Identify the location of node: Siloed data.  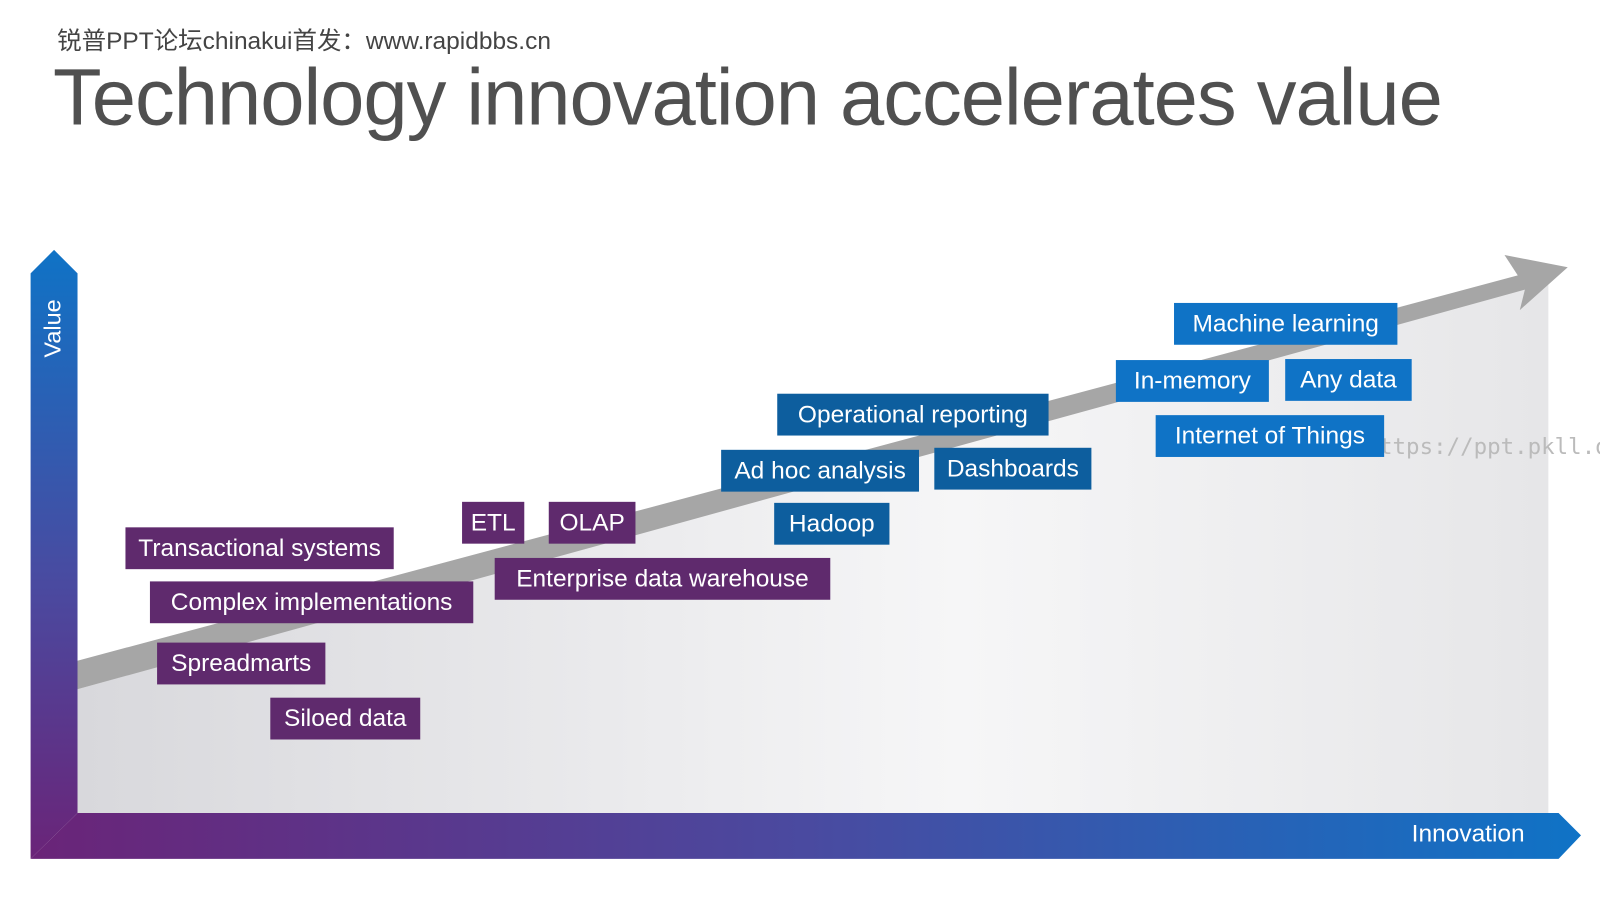
(345, 718).